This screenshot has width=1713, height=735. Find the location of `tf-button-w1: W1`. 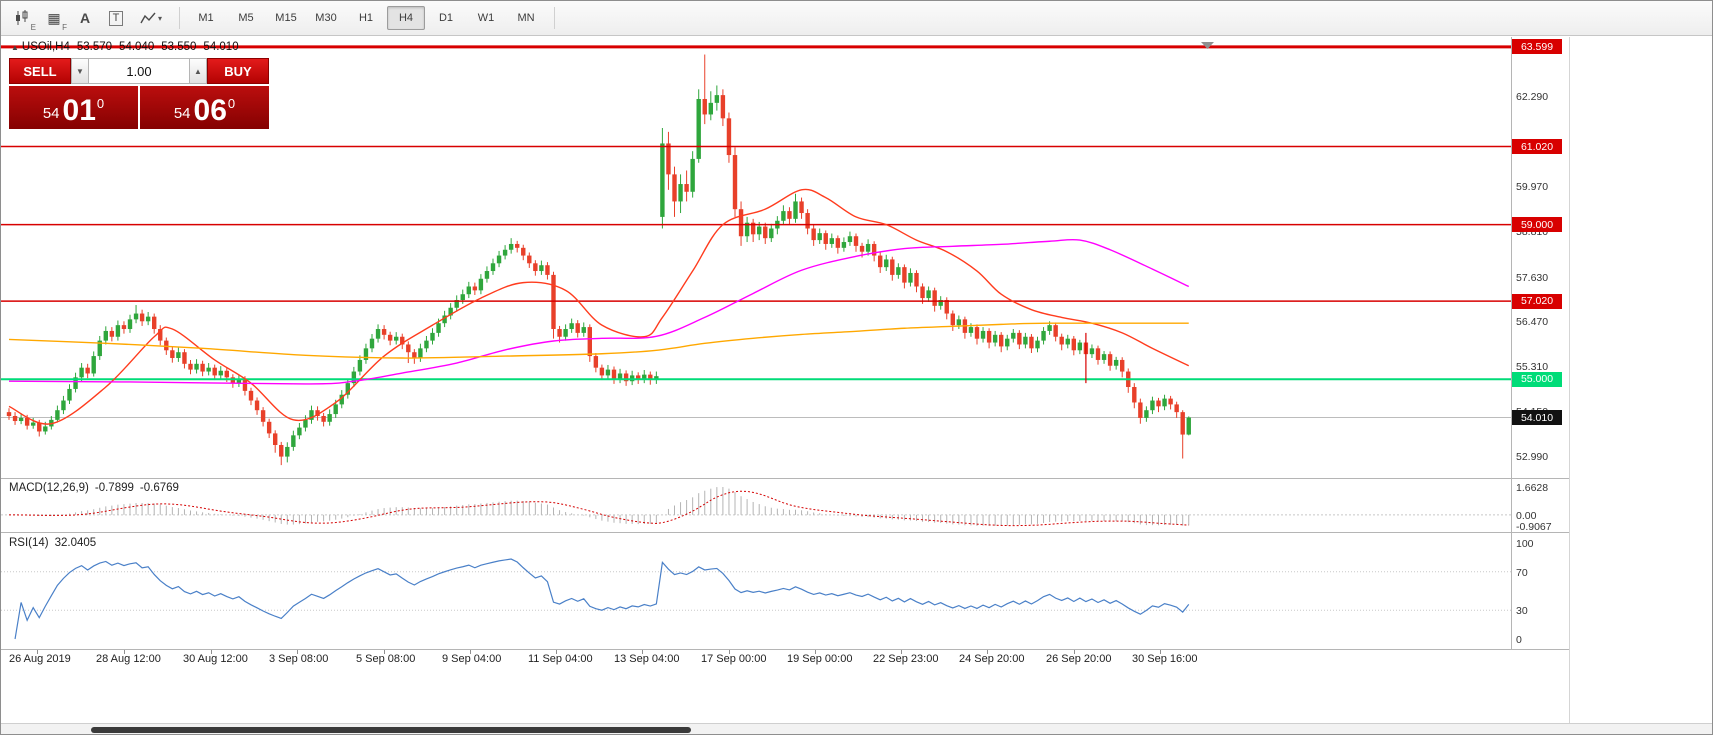

tf-button-w1: W1 is located at coordinates (486, 18).